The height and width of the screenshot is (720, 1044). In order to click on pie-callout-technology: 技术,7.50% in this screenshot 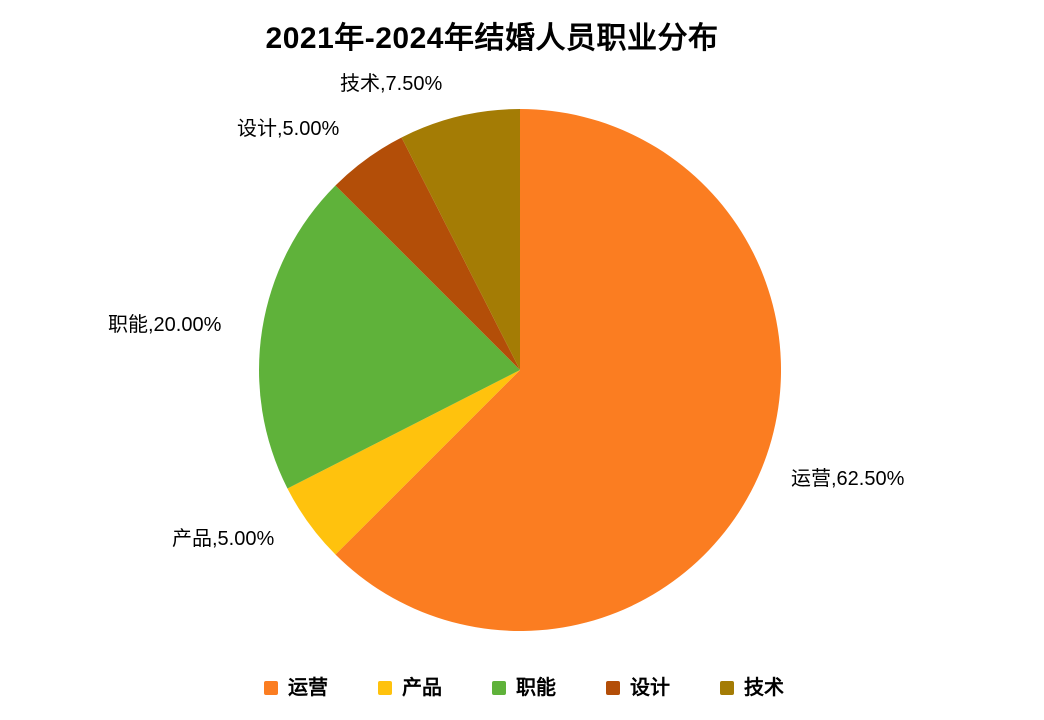, I will do `click(391, 84)`.